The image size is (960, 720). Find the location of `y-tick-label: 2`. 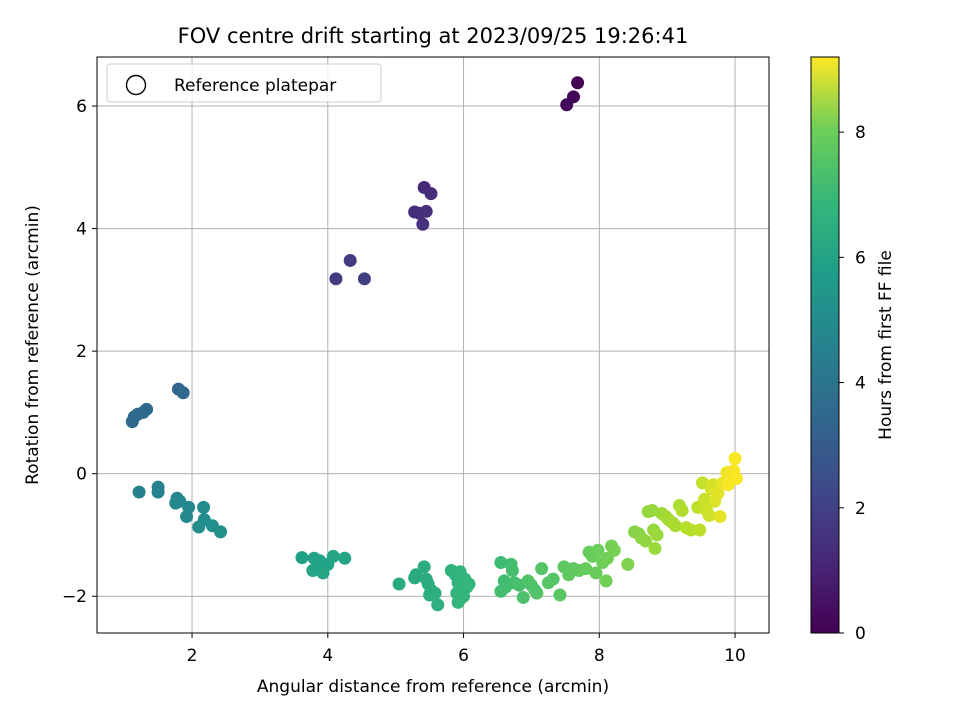

y-tick-label: 2 is located at coordinates (81, 352).